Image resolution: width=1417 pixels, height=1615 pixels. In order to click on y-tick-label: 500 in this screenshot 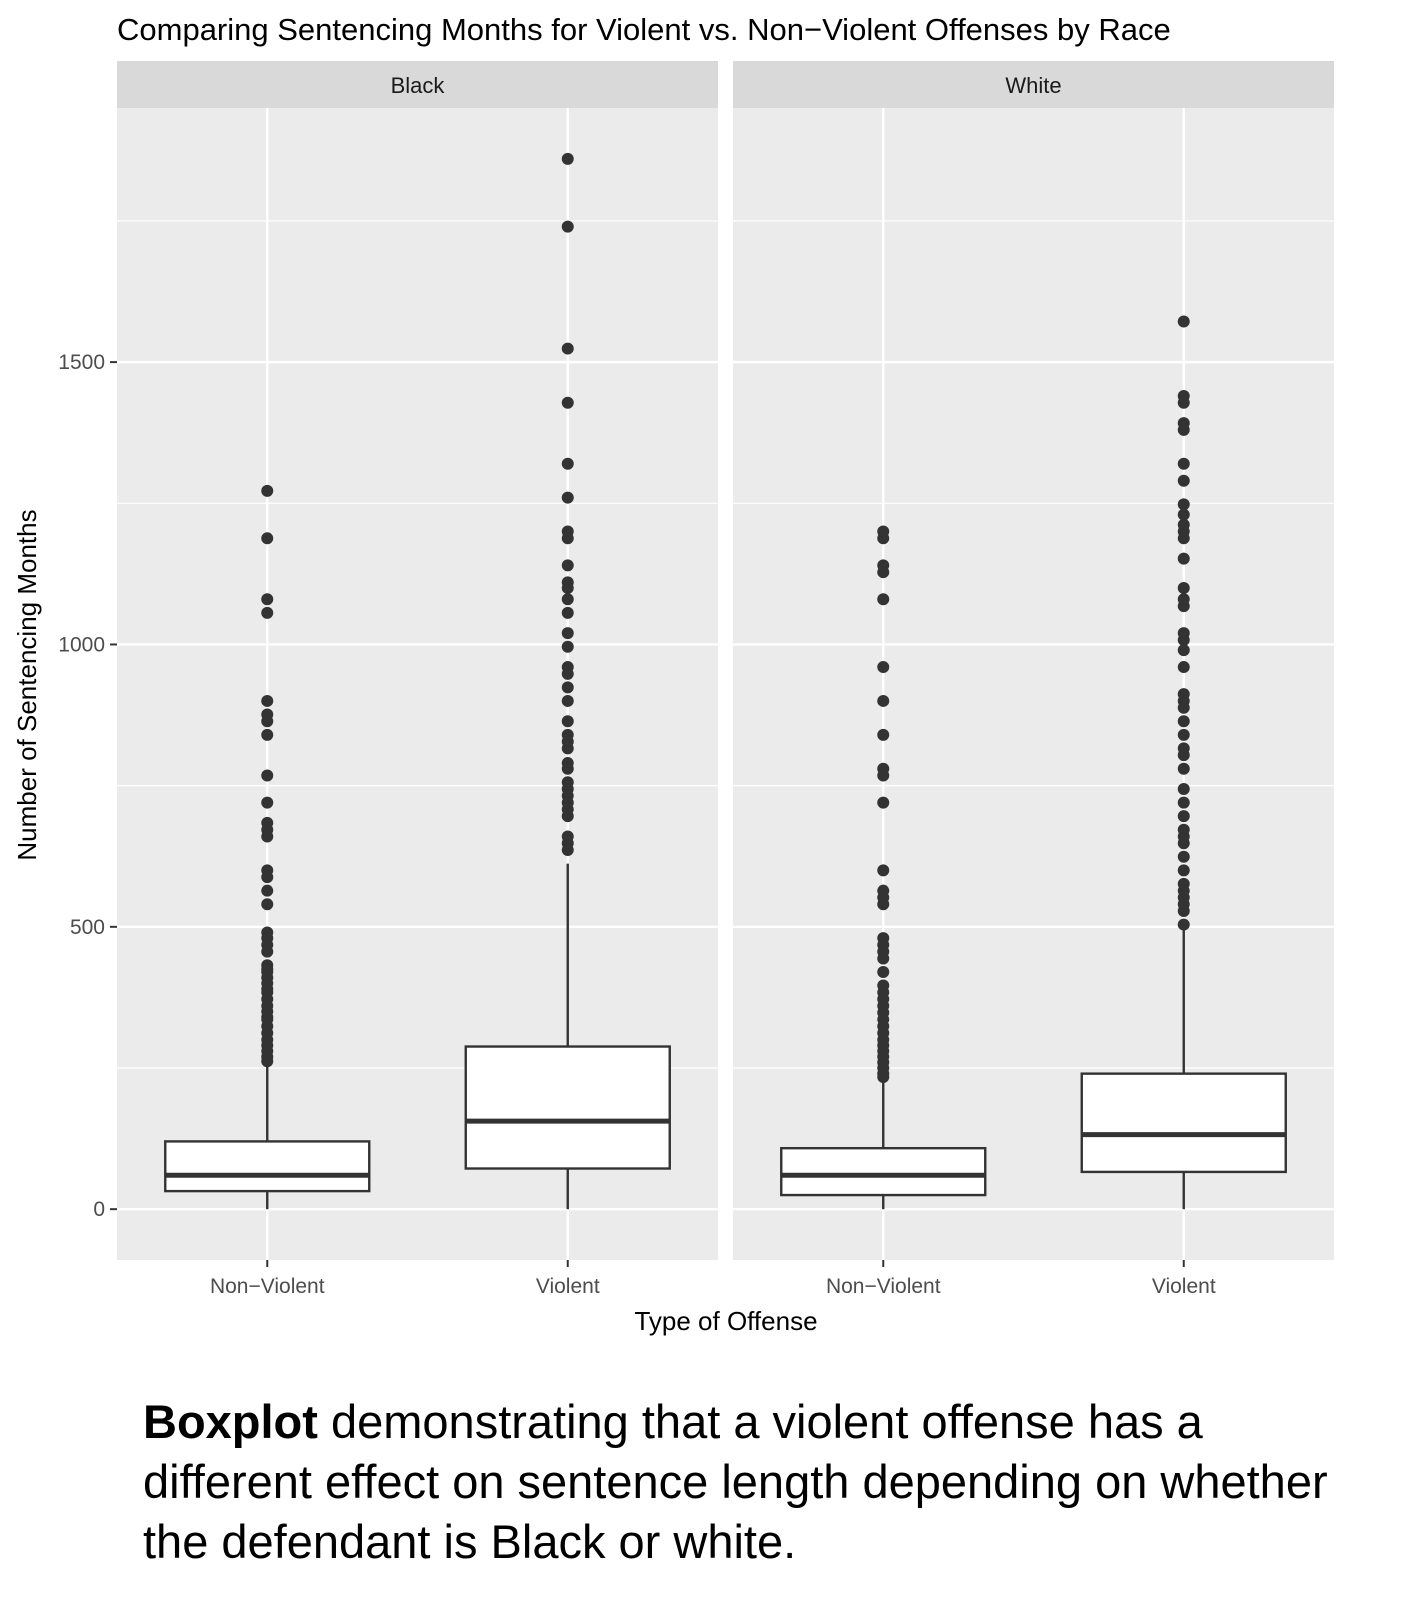, I will do `click(87, 927)`.